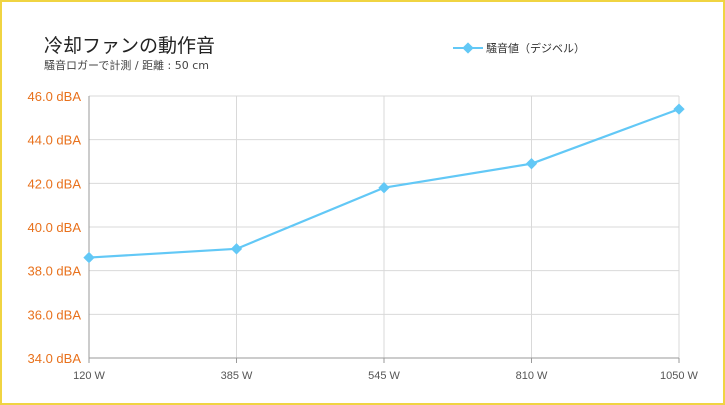 The height and width of the screenshot is (405, 725). I want to click on x-tick-label: 810 W, so click(532, 376).